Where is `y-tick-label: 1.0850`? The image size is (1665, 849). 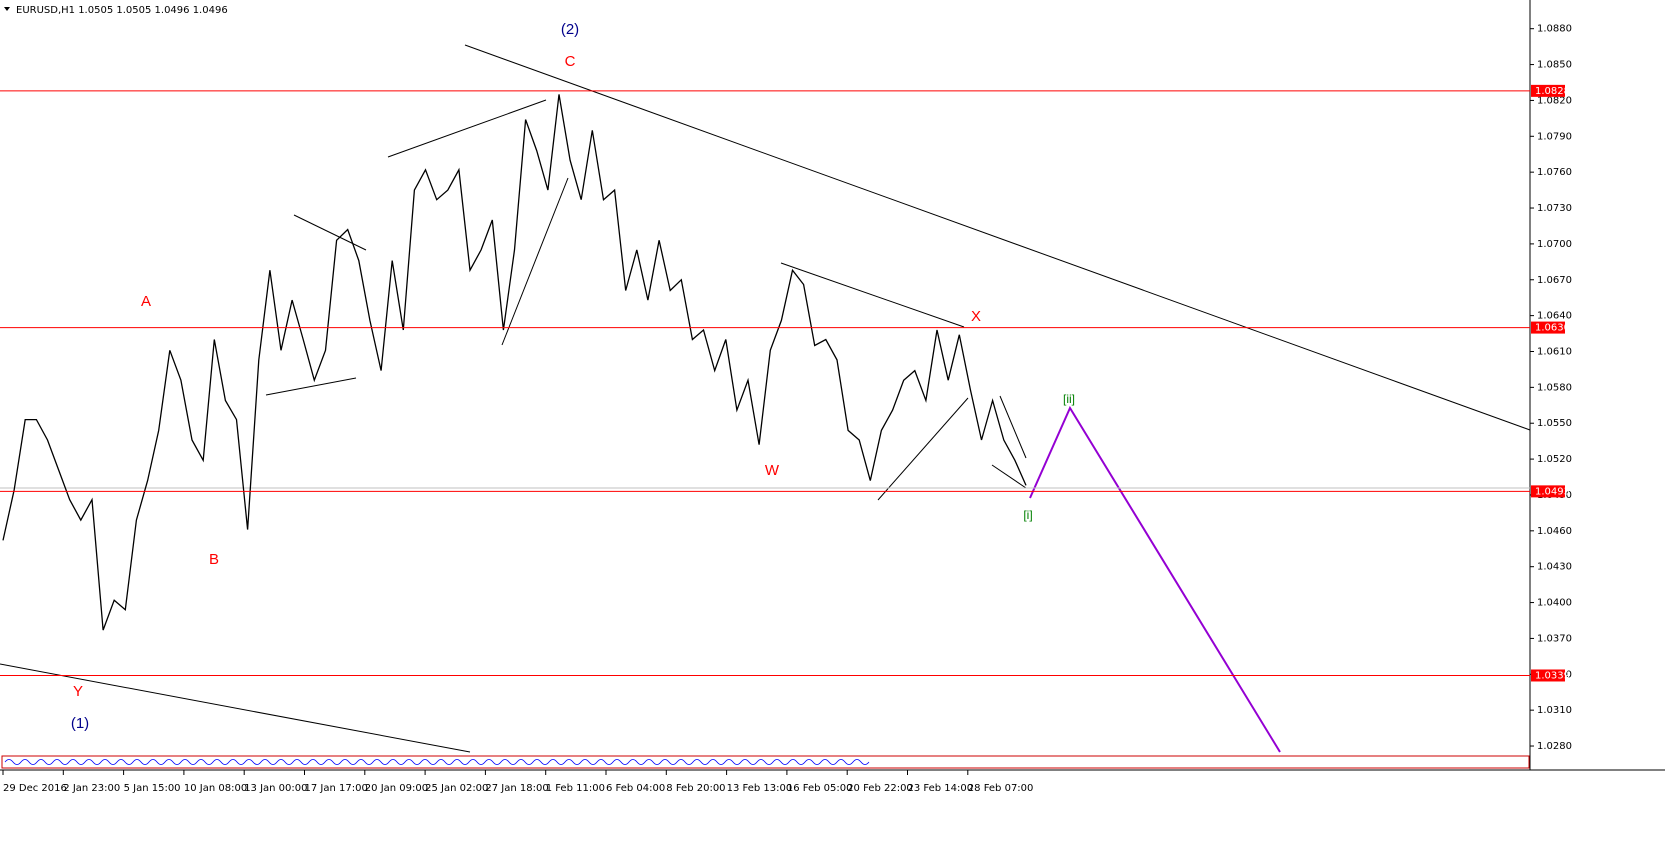 y-tick-label: 1.0850 is located at coordinates (1554, 65).